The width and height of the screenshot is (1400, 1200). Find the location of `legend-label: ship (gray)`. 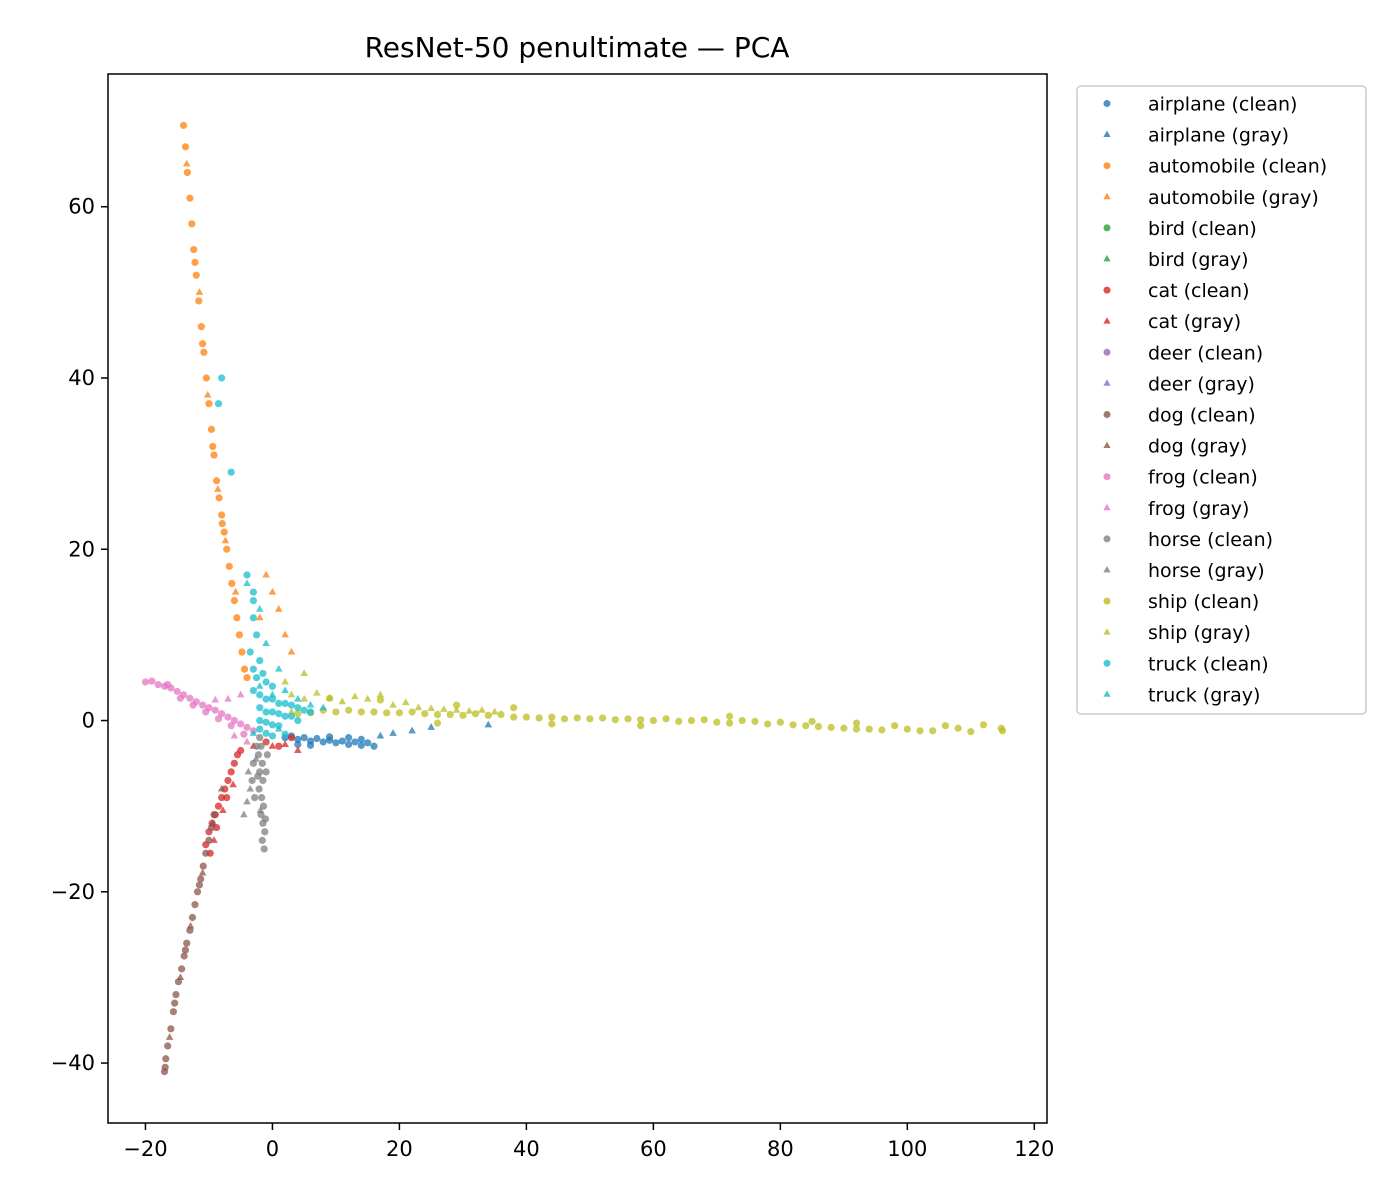

legend-label: ship (gray) is located at coordinates (1199, 633).